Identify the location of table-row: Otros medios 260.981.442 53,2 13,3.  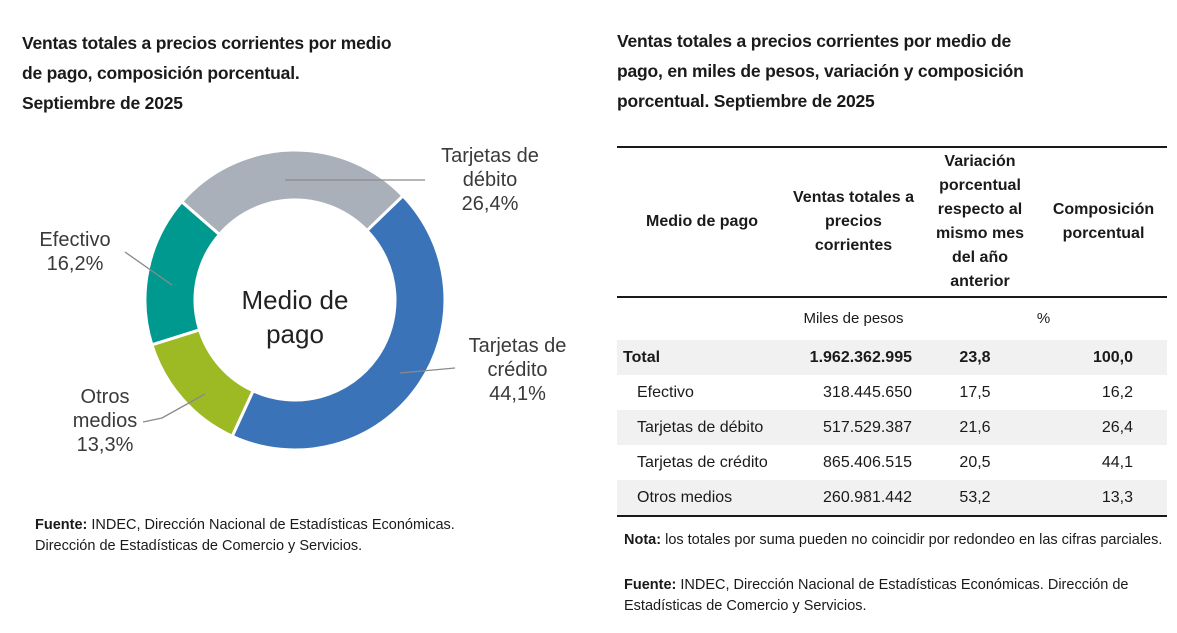
(892, 498).